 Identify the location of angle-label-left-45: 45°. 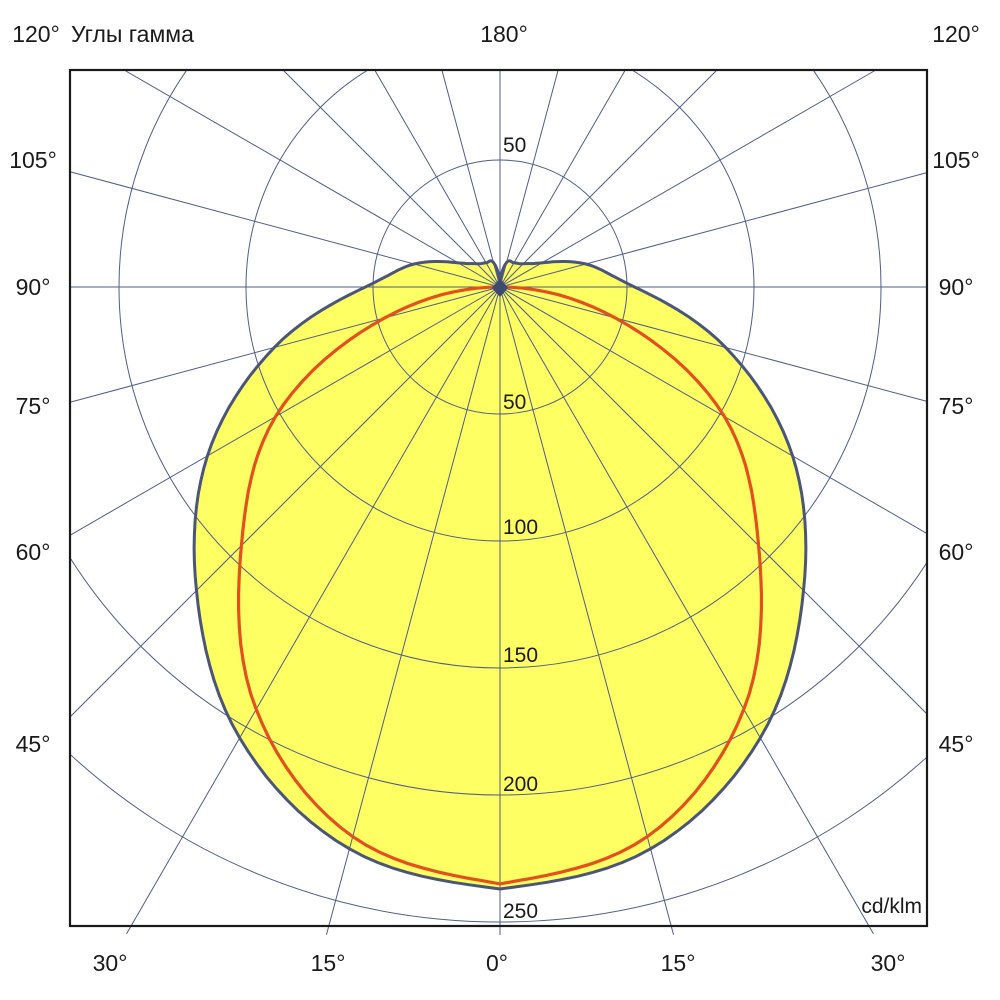
(33, 744).